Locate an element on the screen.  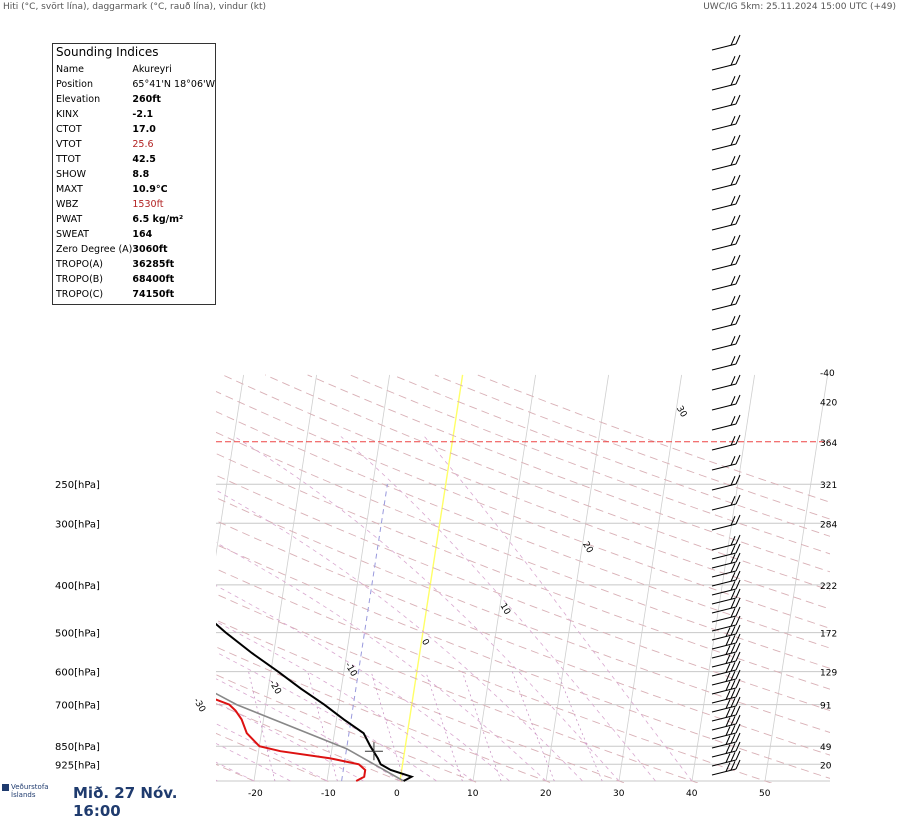
diagonal-label: 30 is located at coordinates (681, 411).